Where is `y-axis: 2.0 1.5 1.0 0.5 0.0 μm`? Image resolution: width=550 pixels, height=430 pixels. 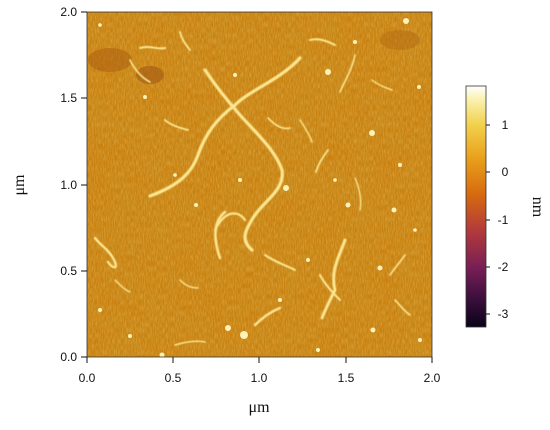 y-axis: 2.0 1.5 1.0 0.5 0.0 μm is located at coordinates (49, 184).